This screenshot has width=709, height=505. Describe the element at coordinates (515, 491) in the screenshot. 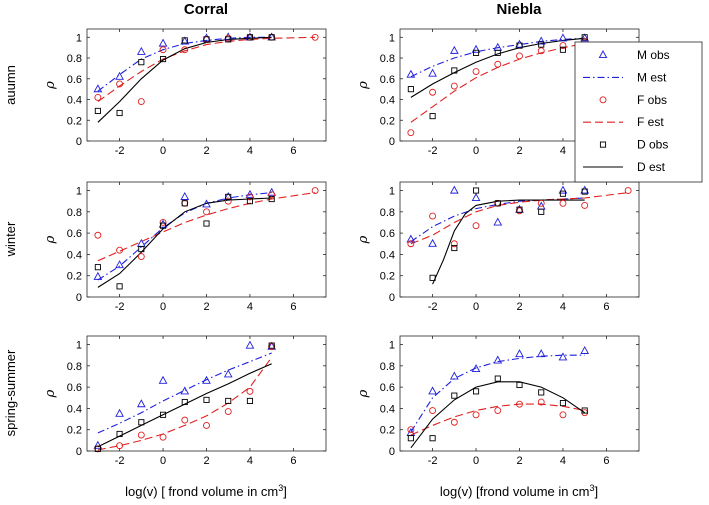

I see `x-axis-label-main: log(v) [frond volume in cm` at that location.